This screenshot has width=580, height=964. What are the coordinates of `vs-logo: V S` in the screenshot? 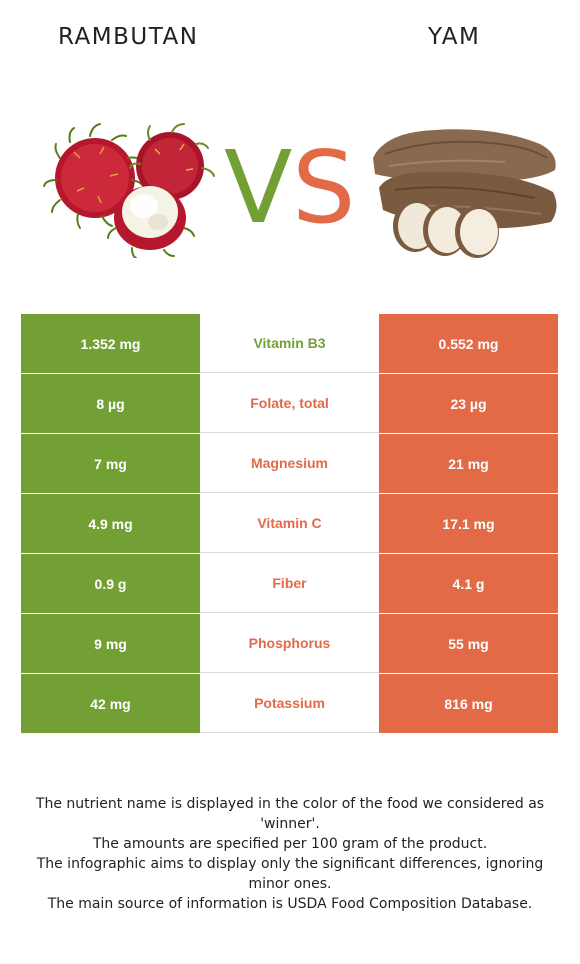 It's located at (288, 184).